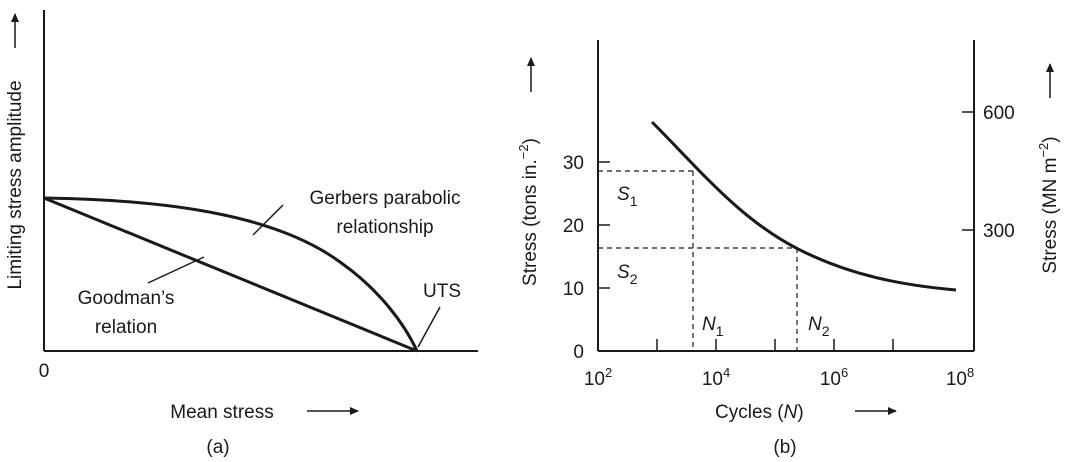 The height and width of the screenshot is (462, 1065). Describe the element at coordinates (528, 212) in the screenshot. I see `panel-b-left-axis-label: Stress (tons in.−2)` at that location.